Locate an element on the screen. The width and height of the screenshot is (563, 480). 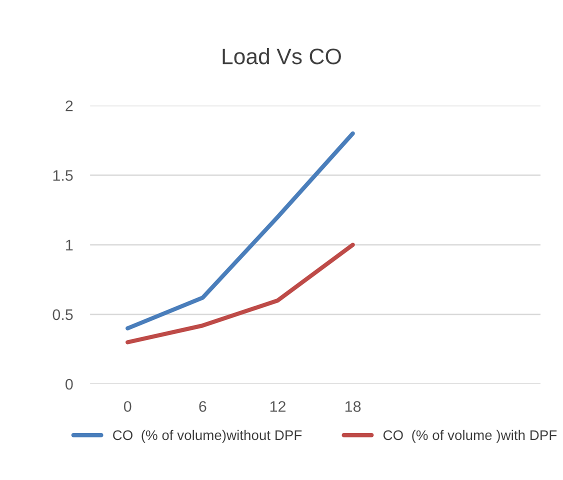
y-tick-label: 0 is located at coordinates (69, 384).